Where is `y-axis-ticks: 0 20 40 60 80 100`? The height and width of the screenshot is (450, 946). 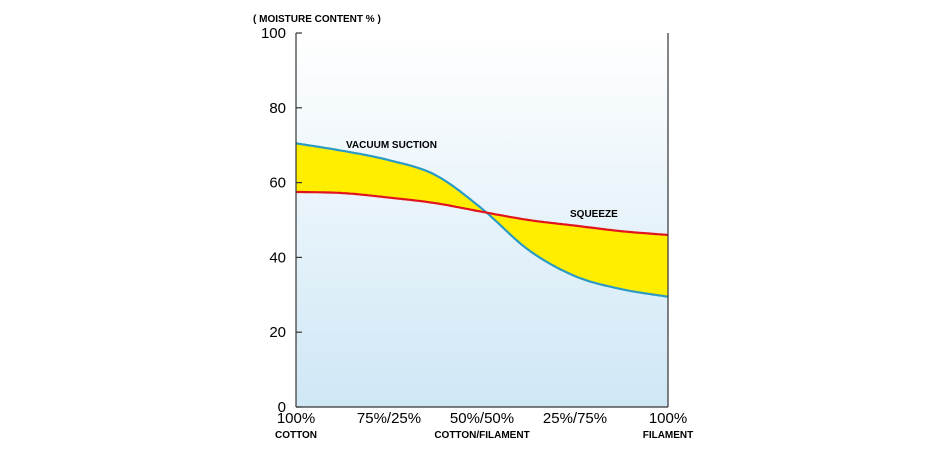
y-axis-ticks: 0 20 40 60 80 100 is located at coordinates (281, 220).